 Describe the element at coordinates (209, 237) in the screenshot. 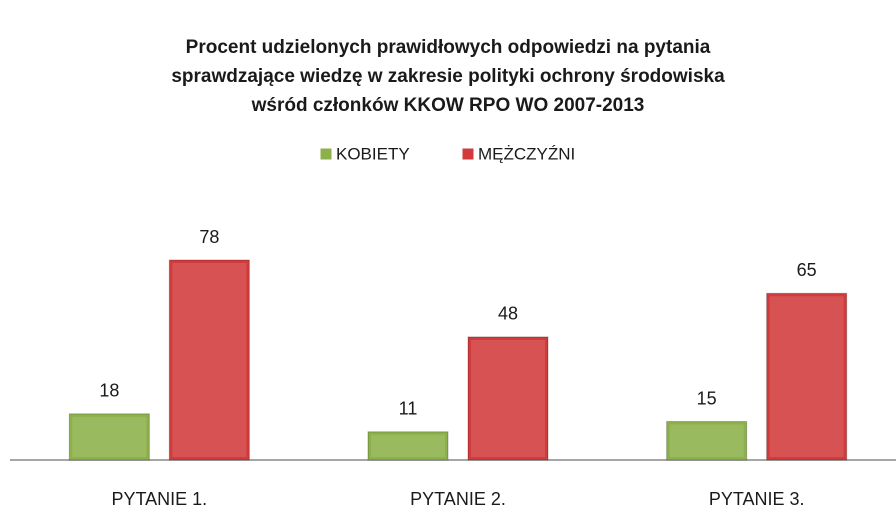

I see `data-label: 78` at that location.